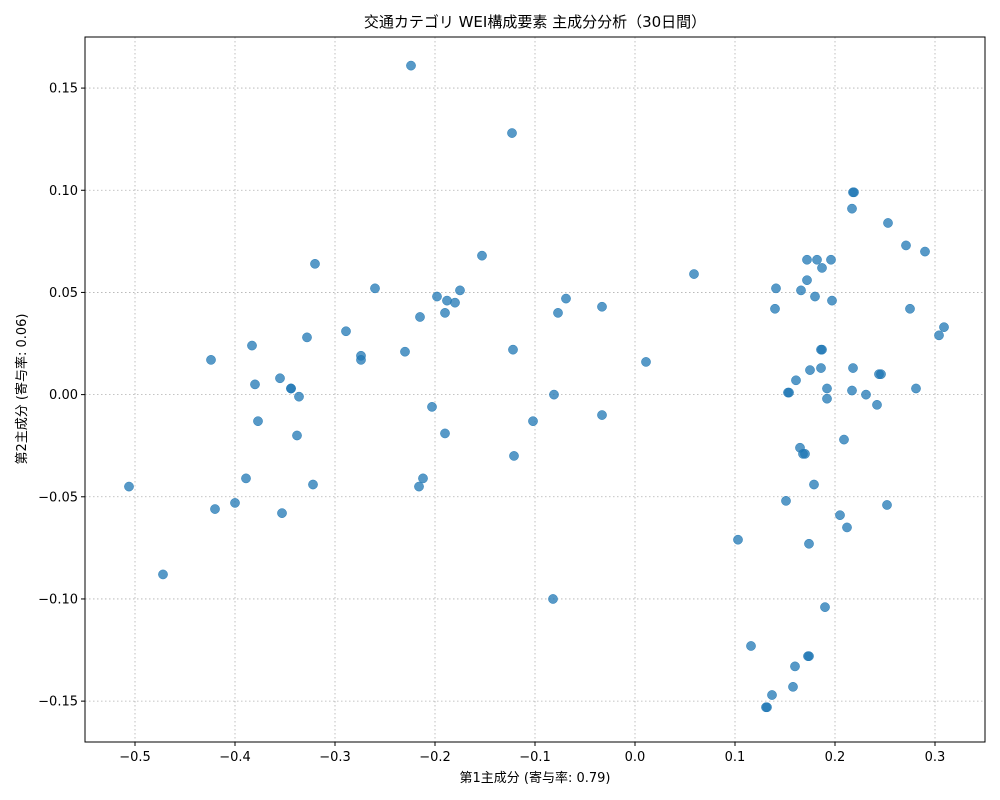  Describe the element at coordinates (435, 757) in the screenshot. I see `x-tick-label: −0.2` at that location.